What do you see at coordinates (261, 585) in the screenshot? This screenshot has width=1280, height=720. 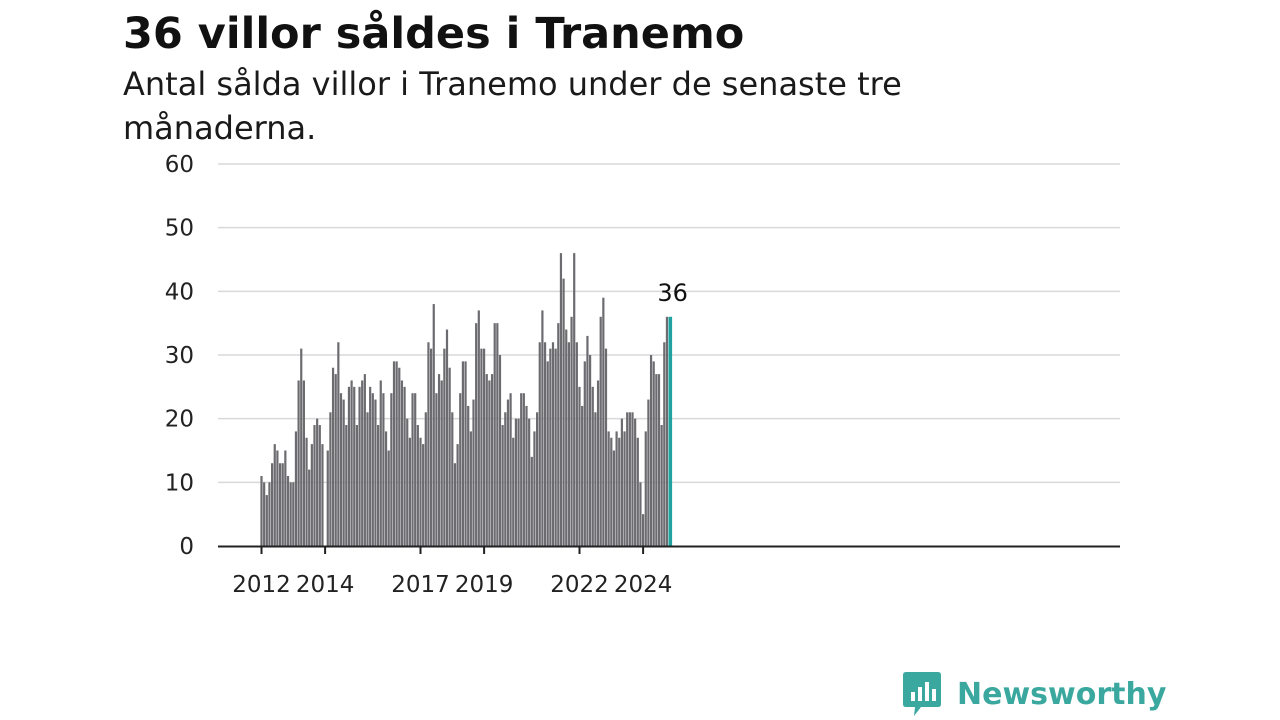 I see `x-tick-label: 2012` at bounding box center [261, 585].